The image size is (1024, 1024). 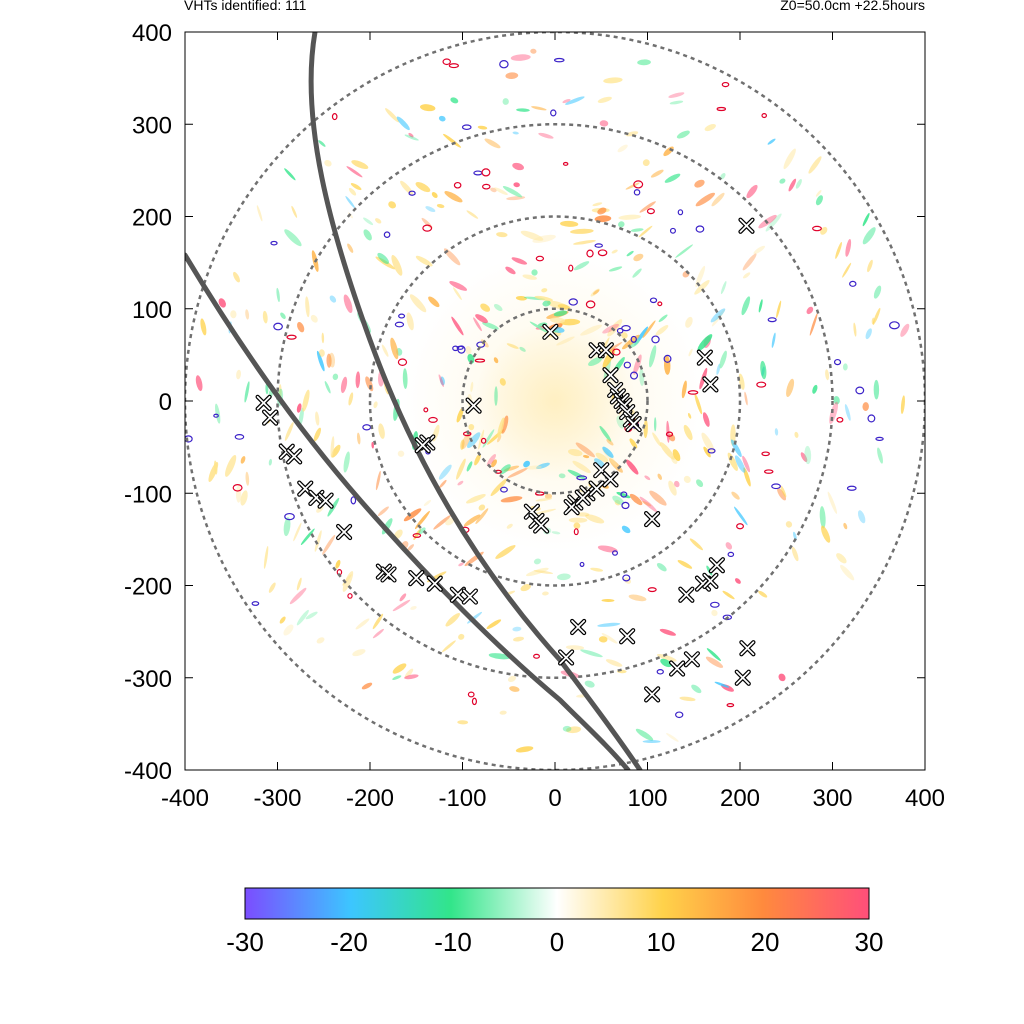 I want to click on y-tick-label: -400, so click(x=148, y=771).